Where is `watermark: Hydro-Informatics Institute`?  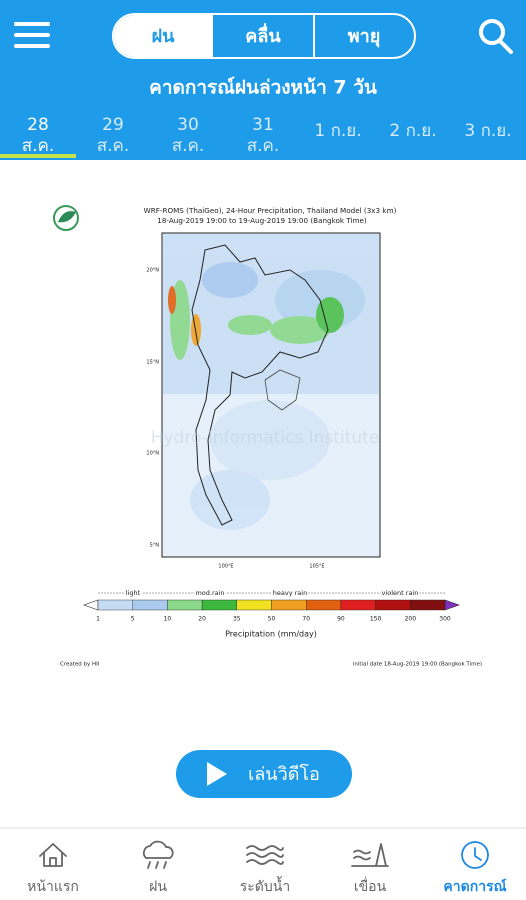 watermark: Hydro-Informatics Institute is located at coordinates (265, 438).